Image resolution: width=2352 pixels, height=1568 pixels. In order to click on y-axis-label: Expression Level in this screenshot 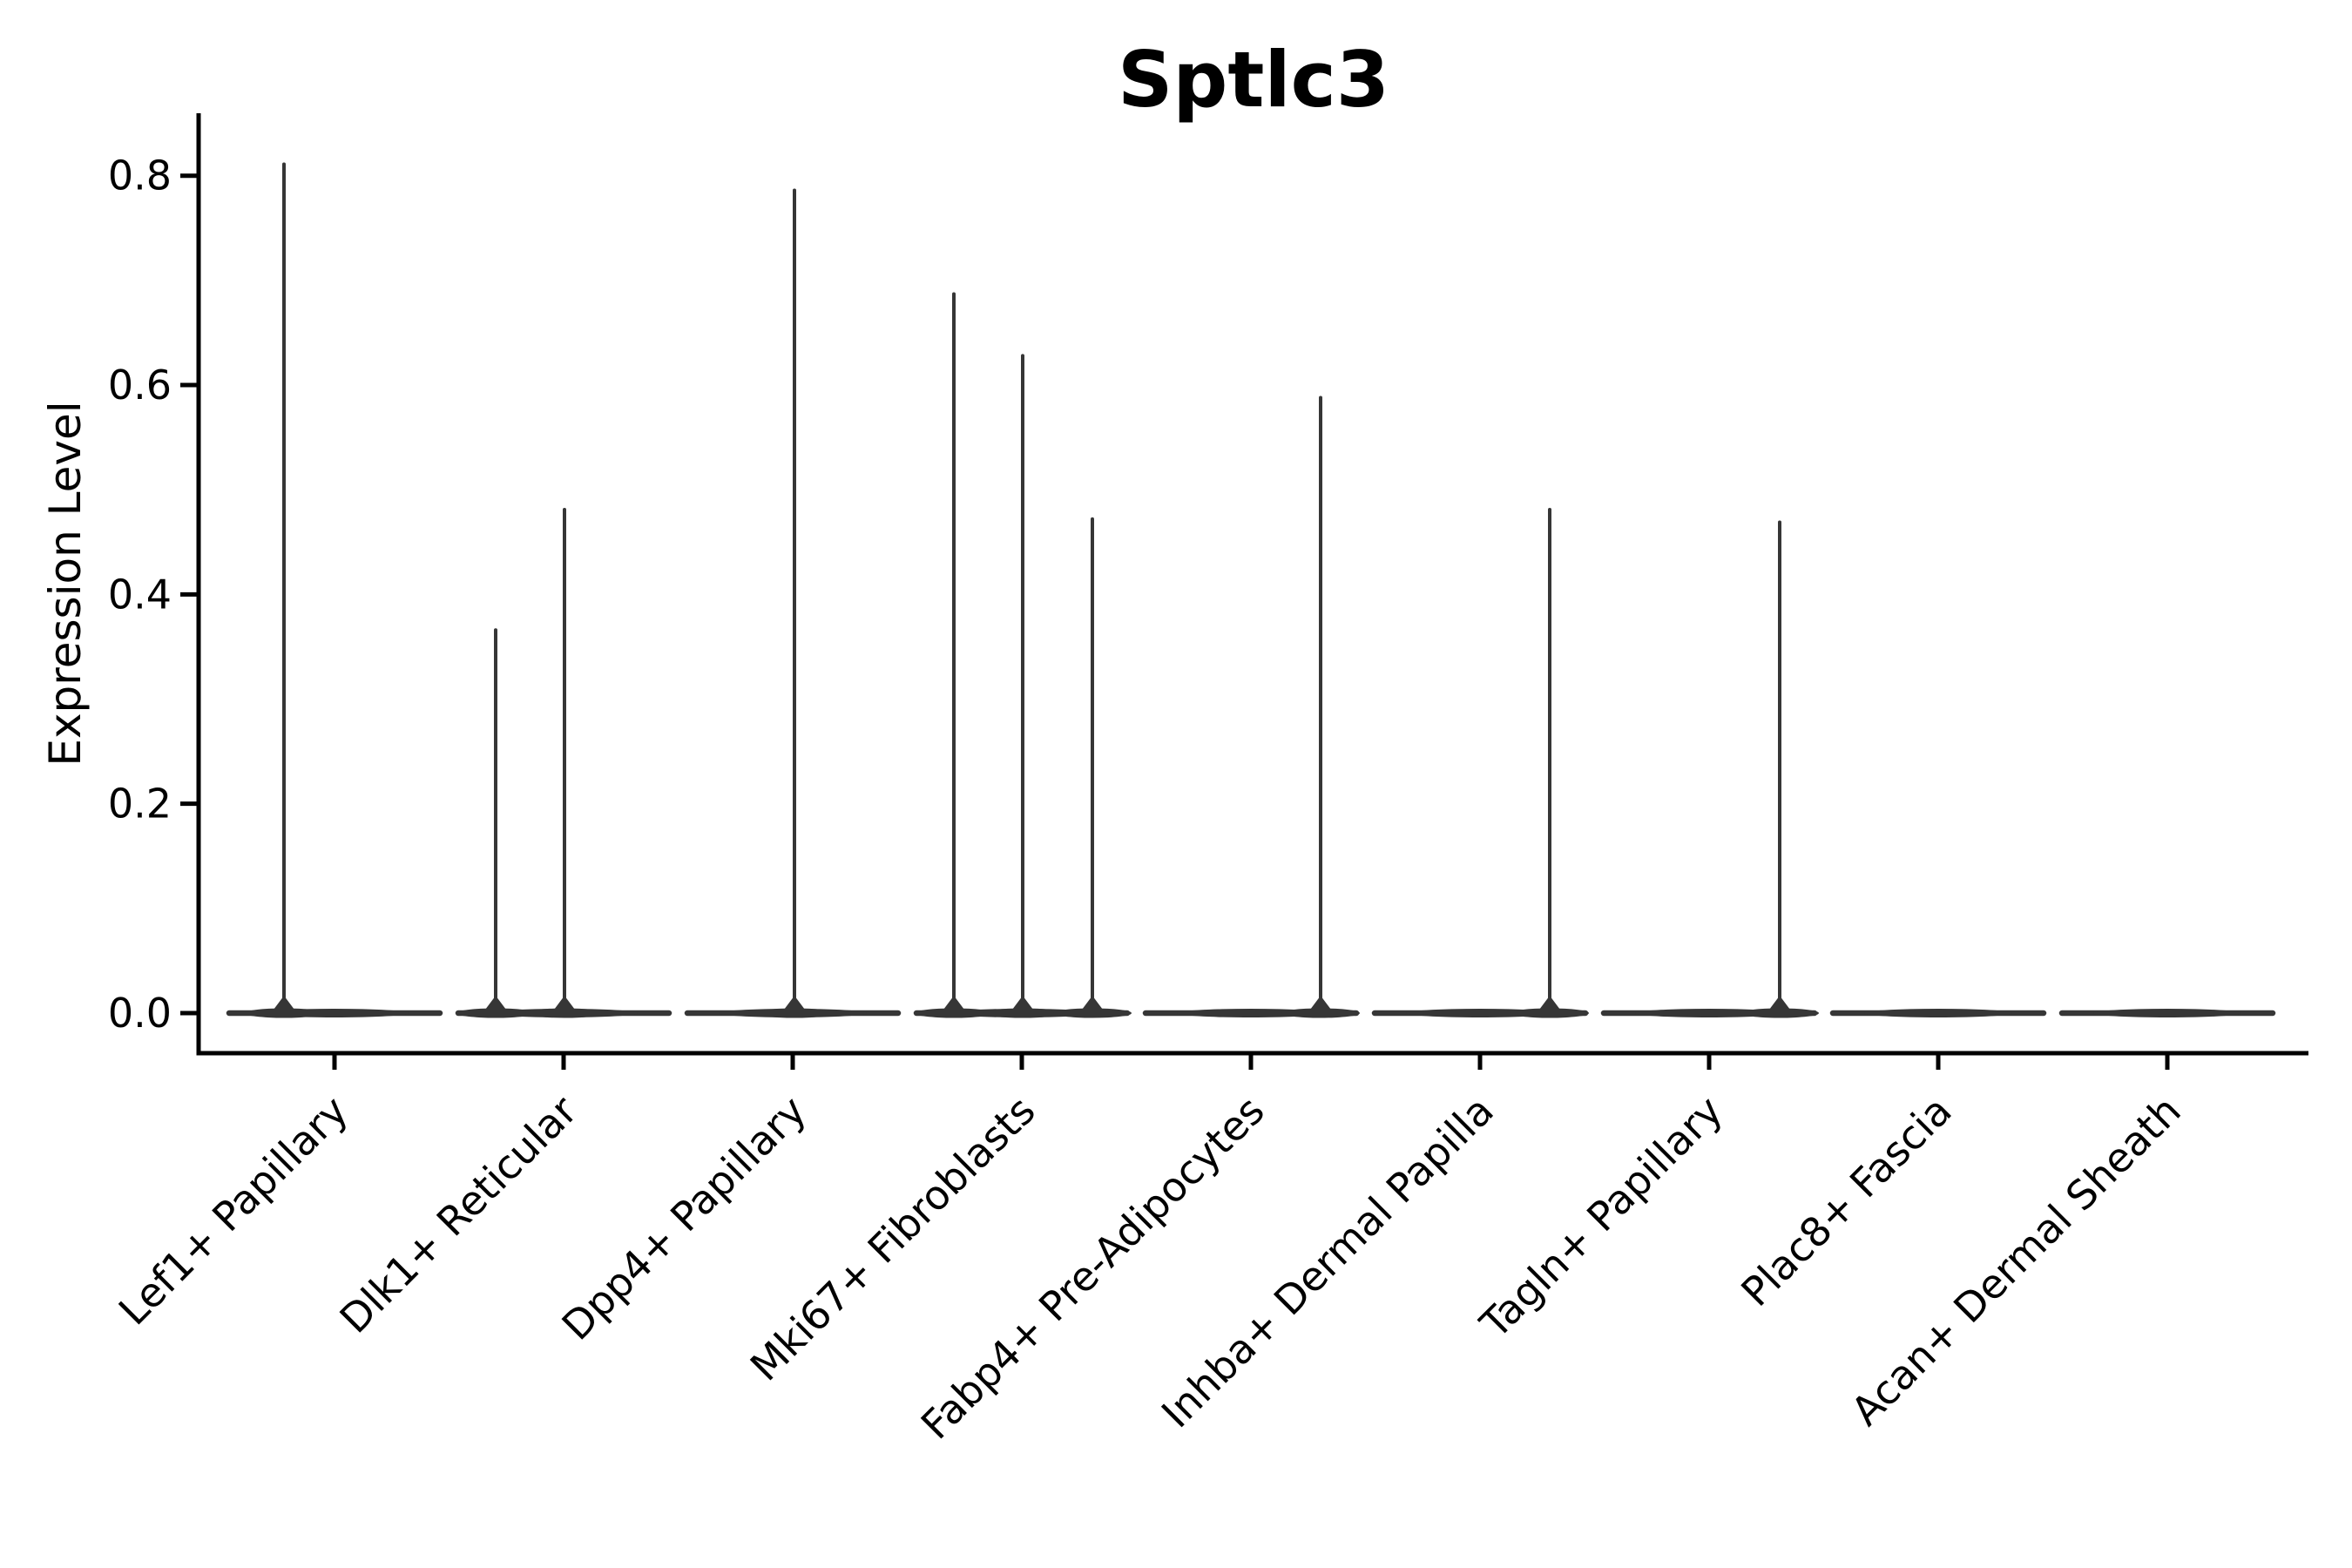, I will do `click(66, 583)`.